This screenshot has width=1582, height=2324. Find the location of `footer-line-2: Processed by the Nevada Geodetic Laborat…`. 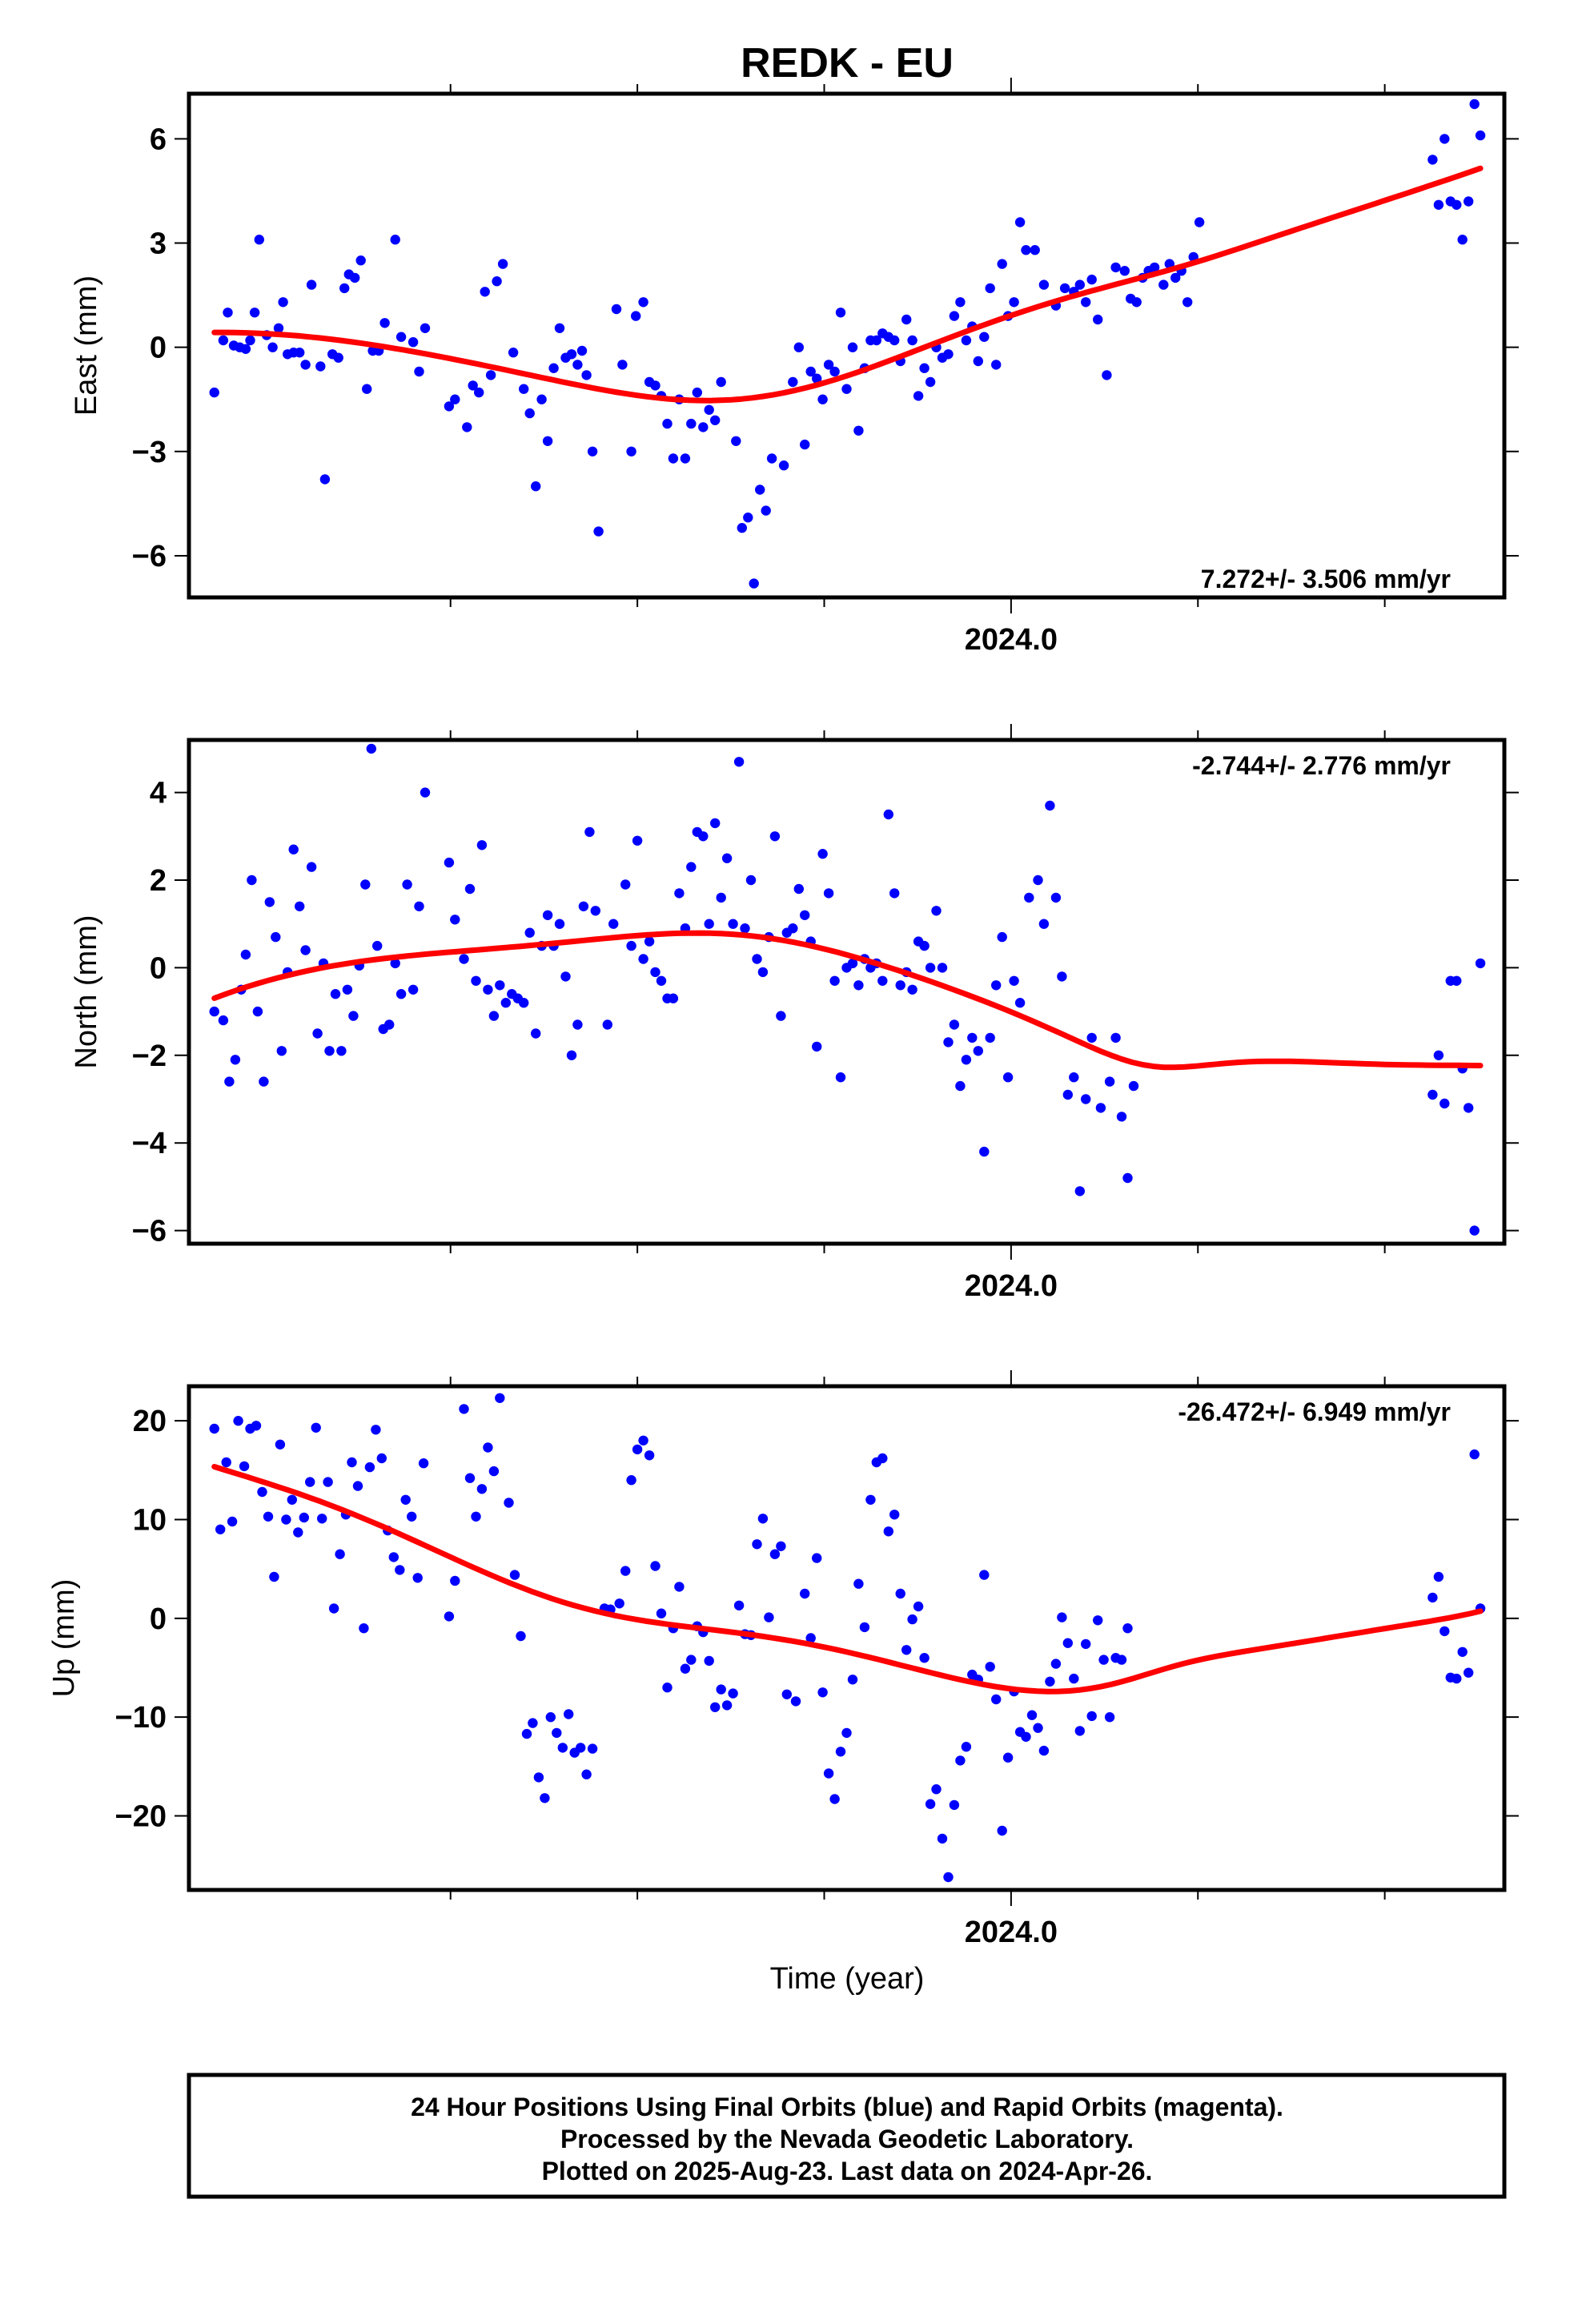

footer-line-2: Processed by the Nevada Geodetic Laborat… is located at coordinates (847, 2139).